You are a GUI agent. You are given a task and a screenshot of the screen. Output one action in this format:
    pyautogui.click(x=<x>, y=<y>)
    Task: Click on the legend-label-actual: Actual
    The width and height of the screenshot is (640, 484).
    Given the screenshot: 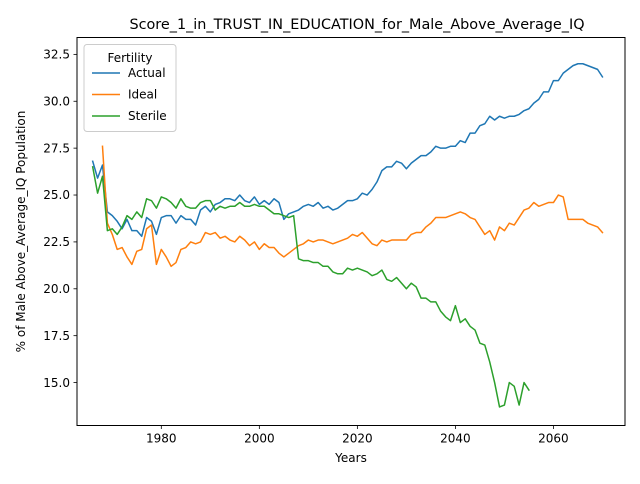 What is the action you would take?
    pyautogui.click(x=147, y=73)
    